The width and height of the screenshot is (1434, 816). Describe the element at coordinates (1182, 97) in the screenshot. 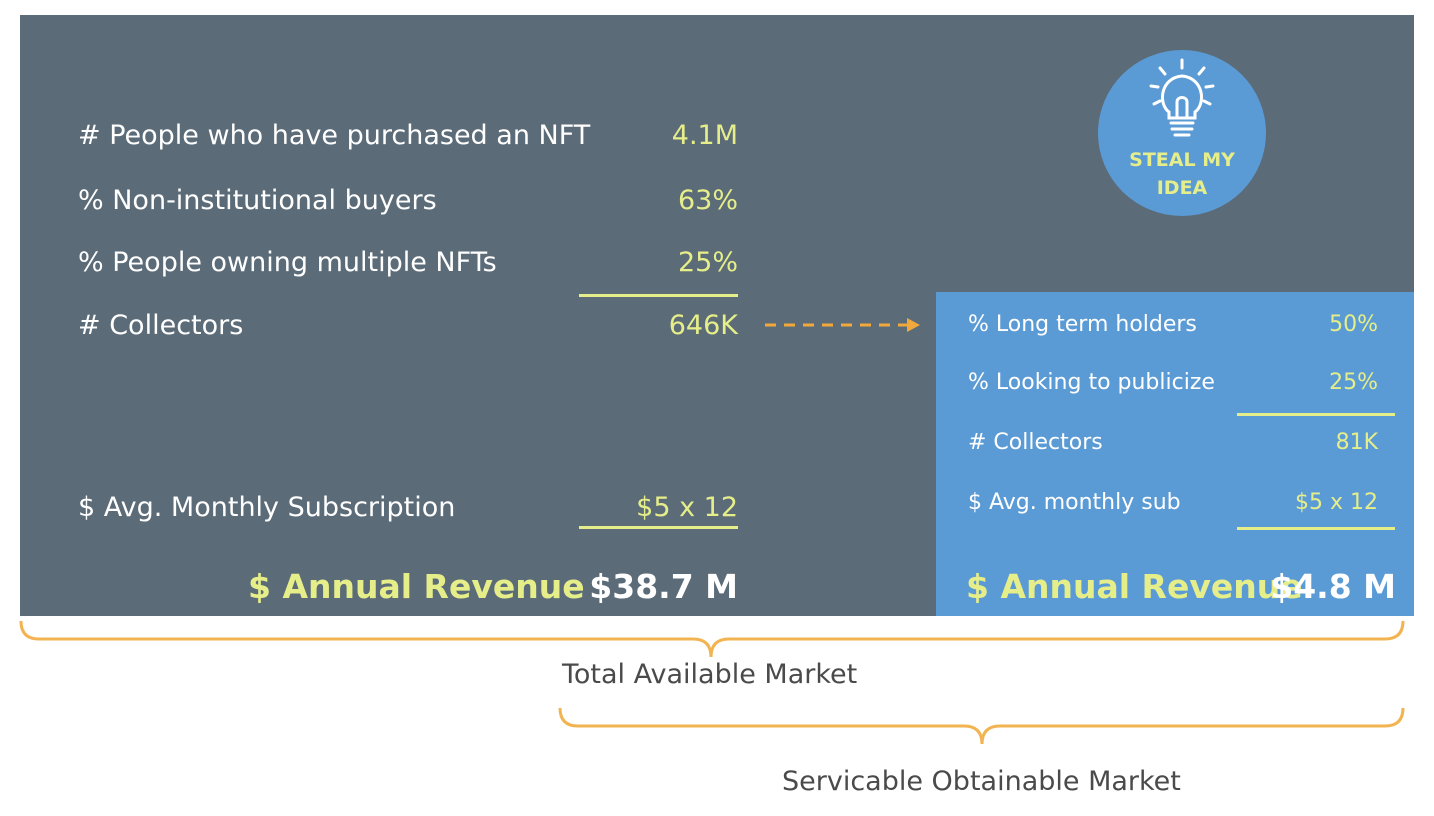

I see `lightbulb-icon` at that location.